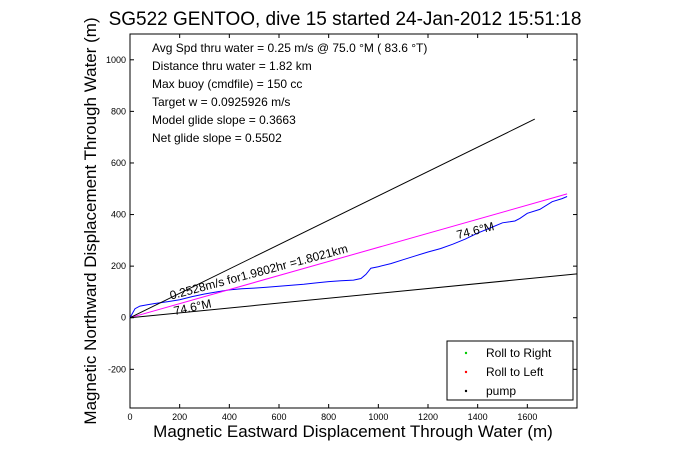 The width and height of the screenshot is (681, 454). Describe the element at coordinates (278, 417) in the screenshot. I see `x-tick-label: 600` at that location.